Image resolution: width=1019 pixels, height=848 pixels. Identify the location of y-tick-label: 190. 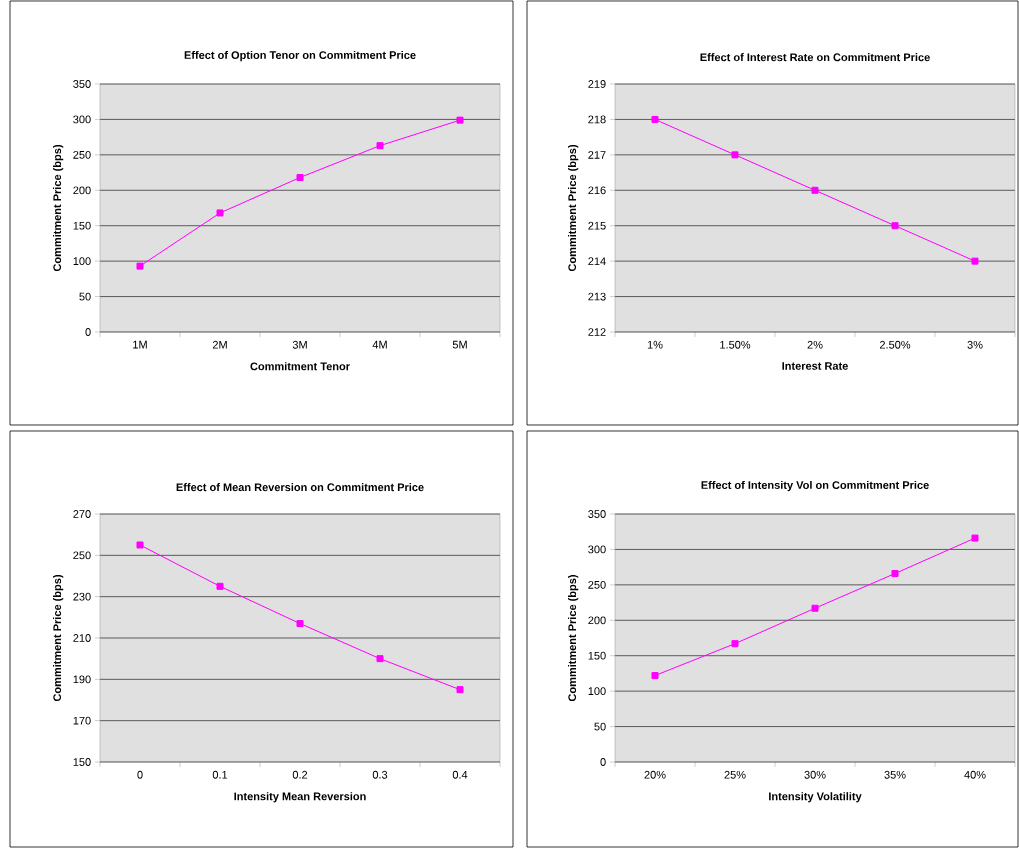
(82, 679).